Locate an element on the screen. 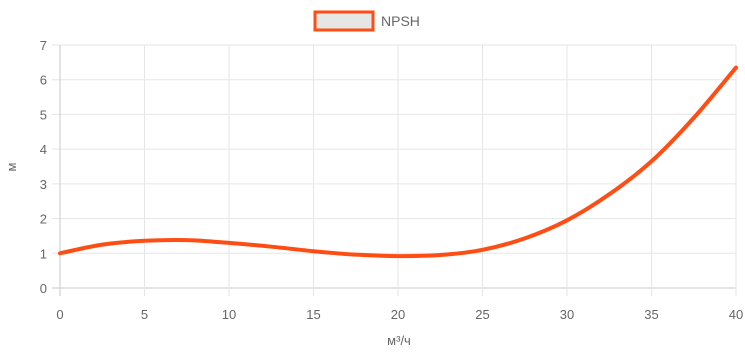 The height and width of the screenshot is (359, 745). legend: NPSH is located at coordinates (366, 21).